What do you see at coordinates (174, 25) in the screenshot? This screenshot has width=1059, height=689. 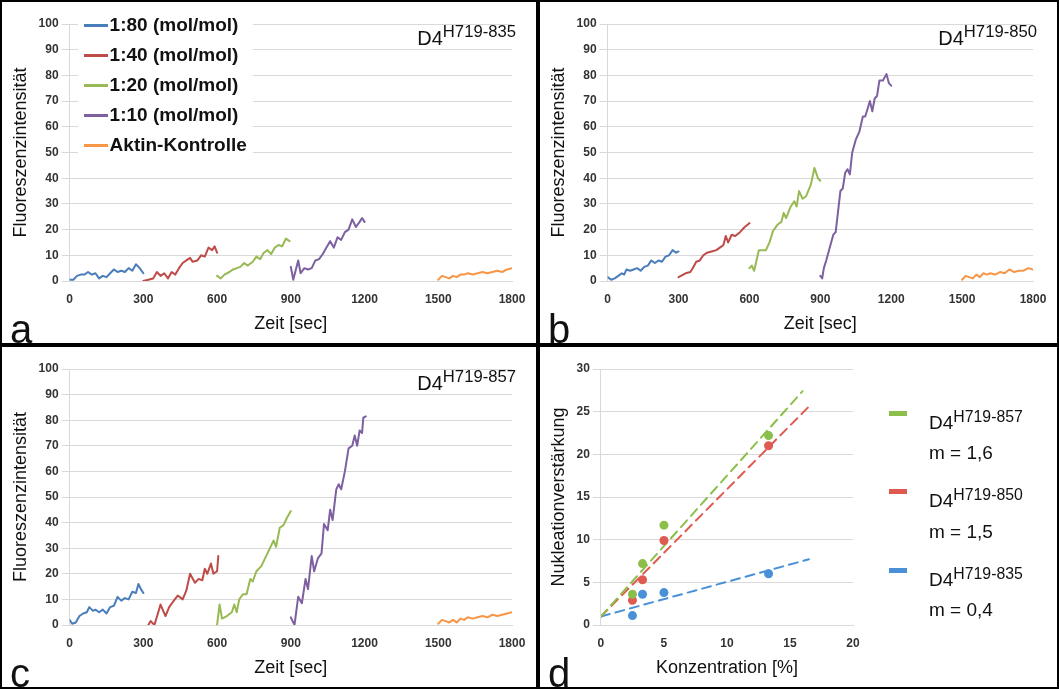 I see `legend-label: 1:80 (mol/mol)` at bounding box center [174, 25].